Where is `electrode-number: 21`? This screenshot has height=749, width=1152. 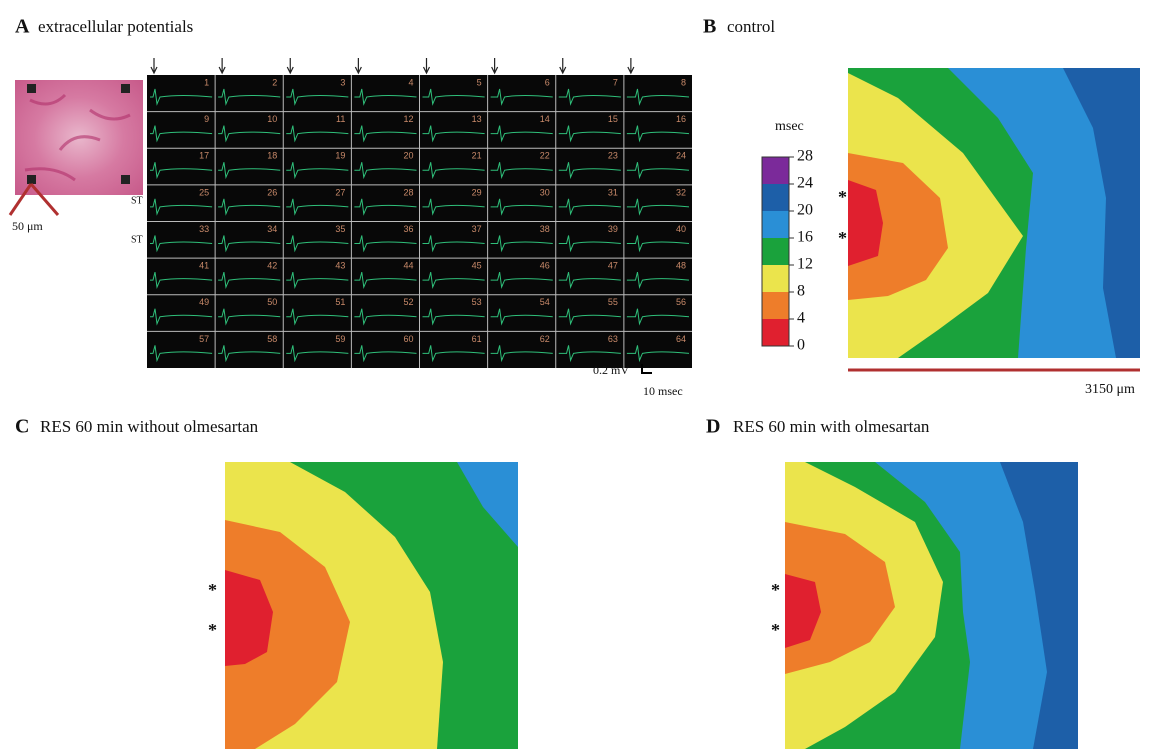
electrode-number: 21 is located at coordinates (477, 156).